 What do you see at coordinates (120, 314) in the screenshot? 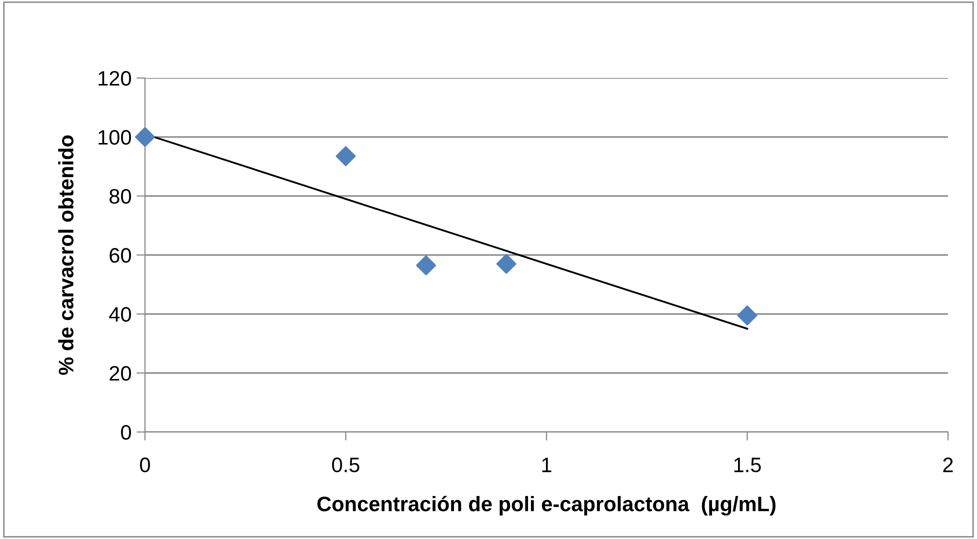
I see `y-tick-label: 40` at bounding box center [120, 314].